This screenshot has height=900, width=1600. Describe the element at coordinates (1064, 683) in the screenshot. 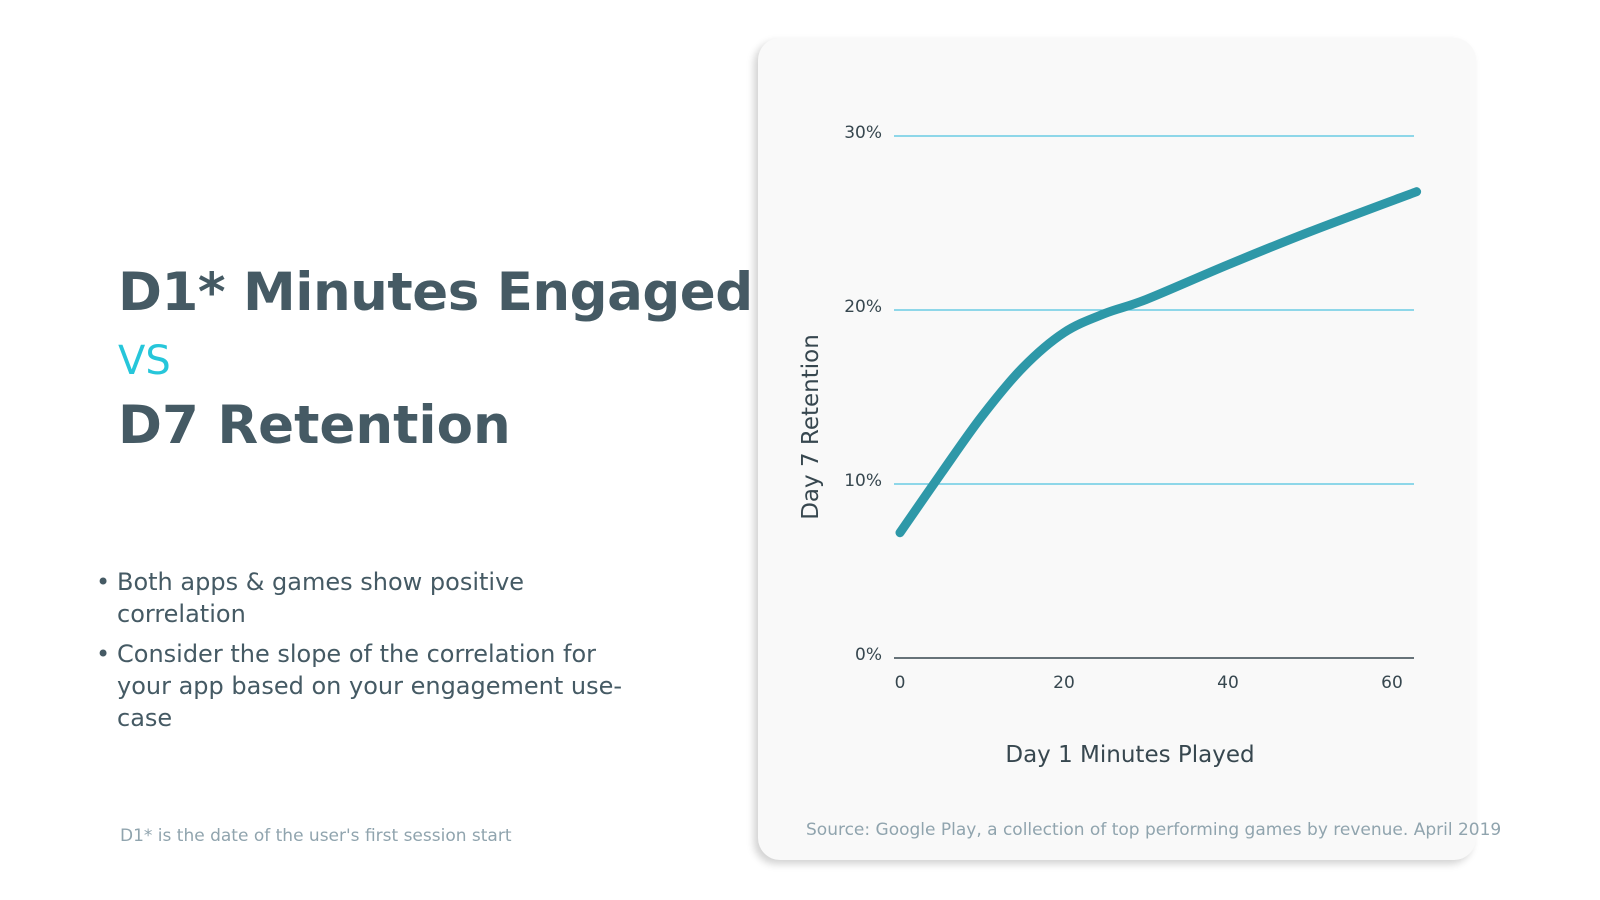

I see `x-tick-label: 20` at that location.